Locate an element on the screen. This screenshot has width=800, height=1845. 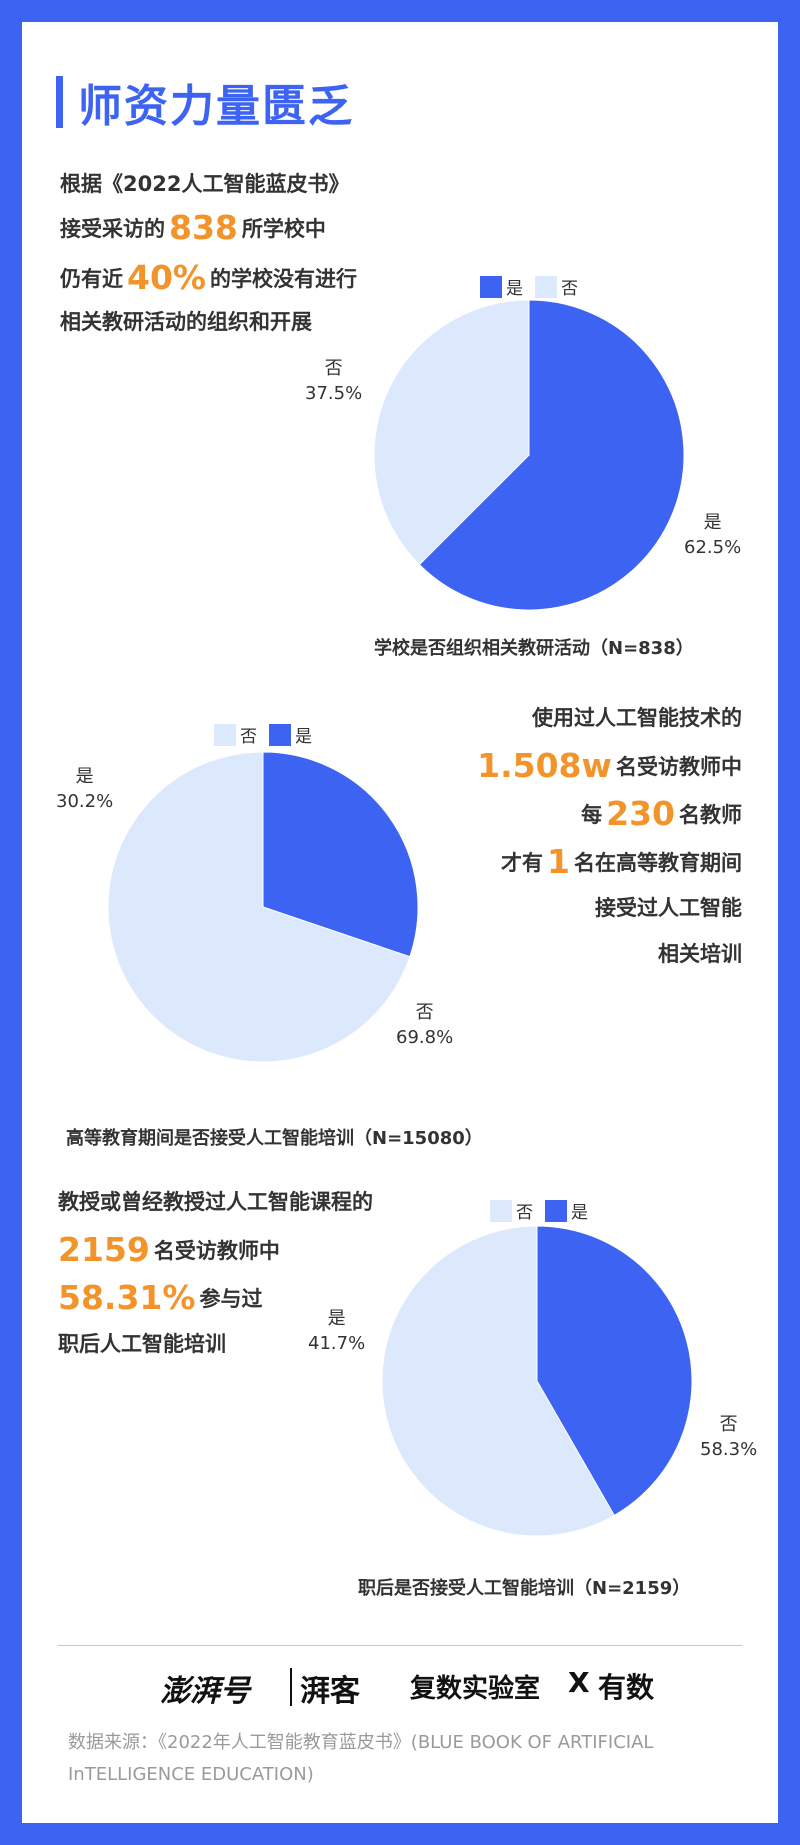
s2-line-2: 1.508w 名受访教师中 is located at coordinates (607, 765).